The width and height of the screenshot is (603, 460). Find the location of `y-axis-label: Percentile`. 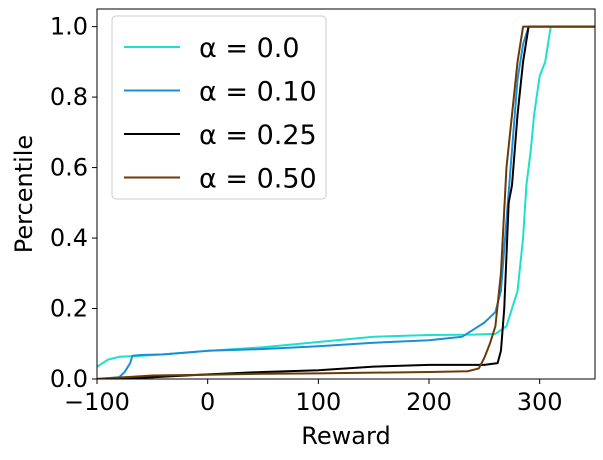

y-axis-label: Percentile is located at coordinates (24, 194).